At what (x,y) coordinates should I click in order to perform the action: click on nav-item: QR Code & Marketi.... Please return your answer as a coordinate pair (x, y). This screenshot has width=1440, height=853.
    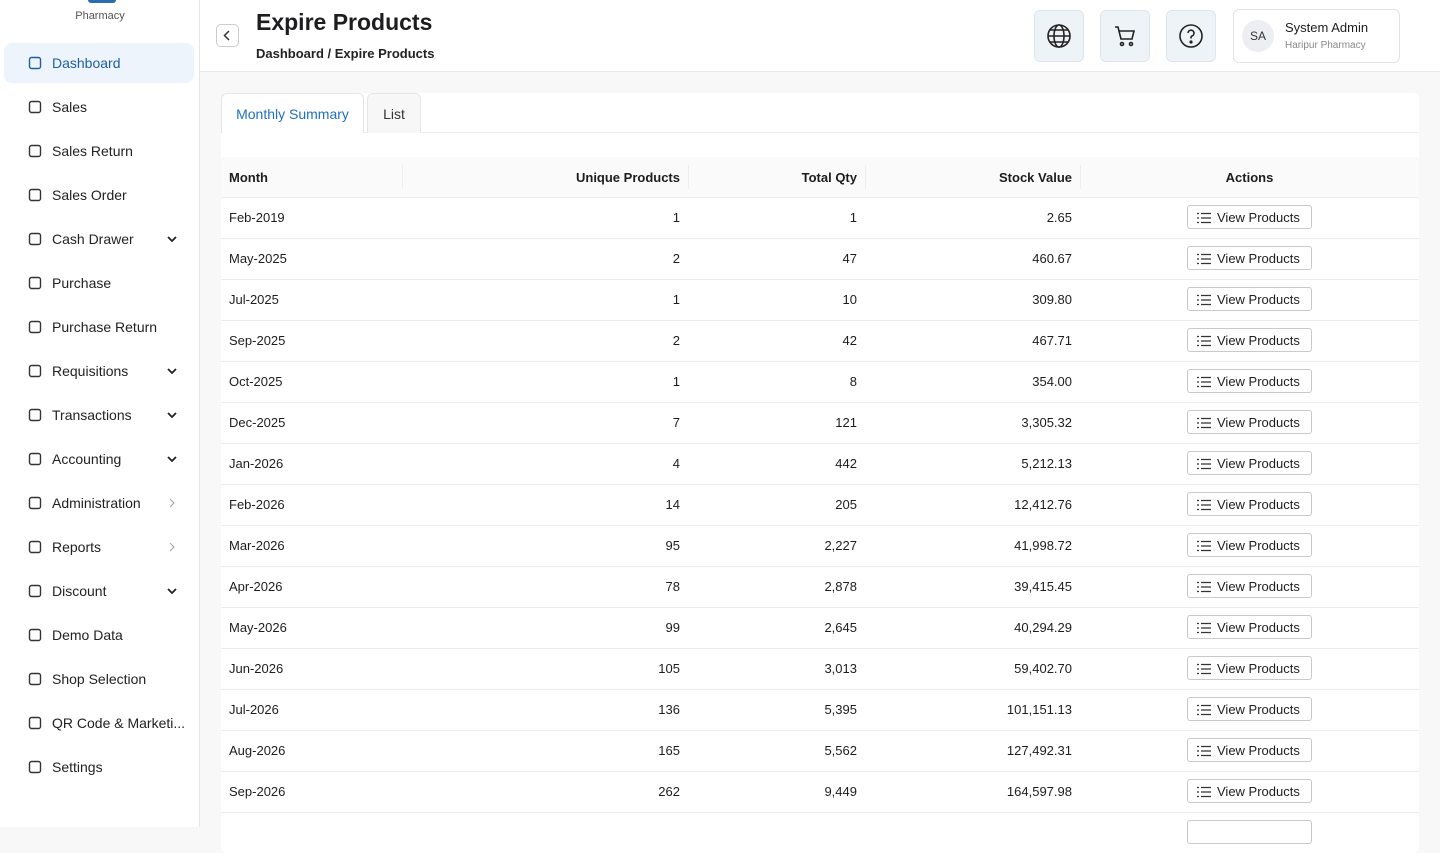
    Looking at the image, I should click on (99, 723).